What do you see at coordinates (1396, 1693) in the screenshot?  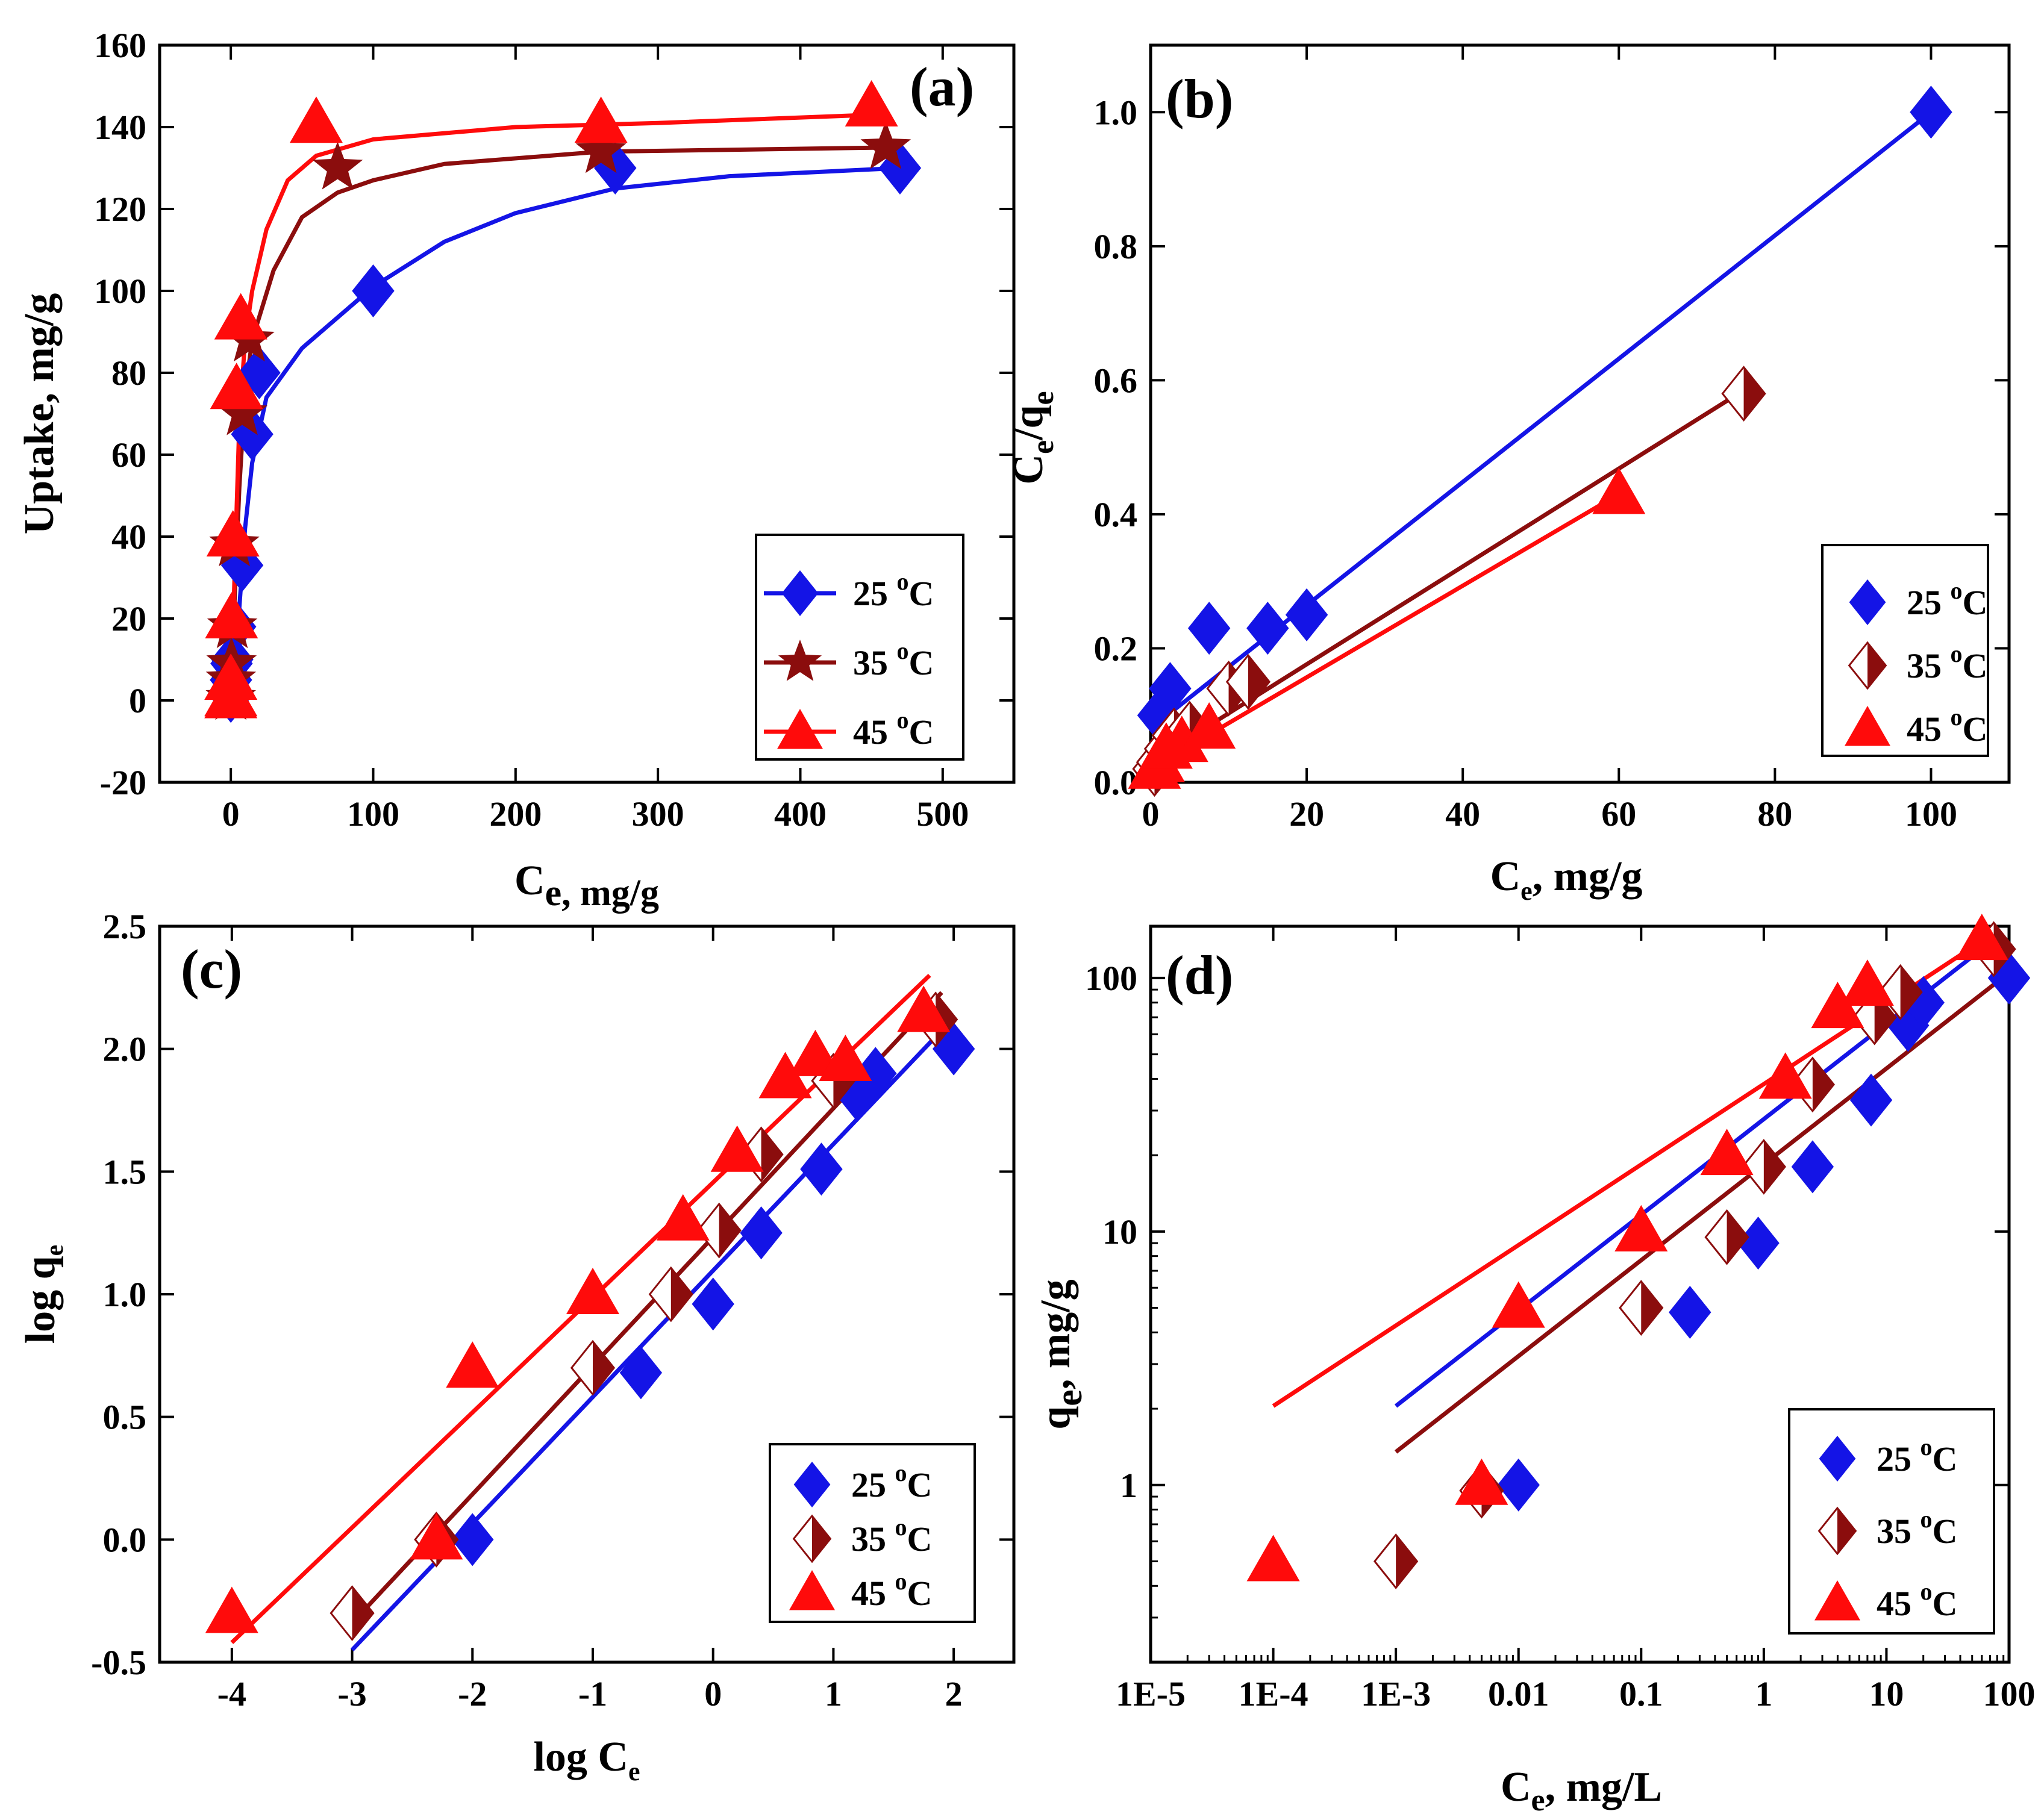 I see `x-tick-label: 1E-3` at bounding box center [1396, 1693].